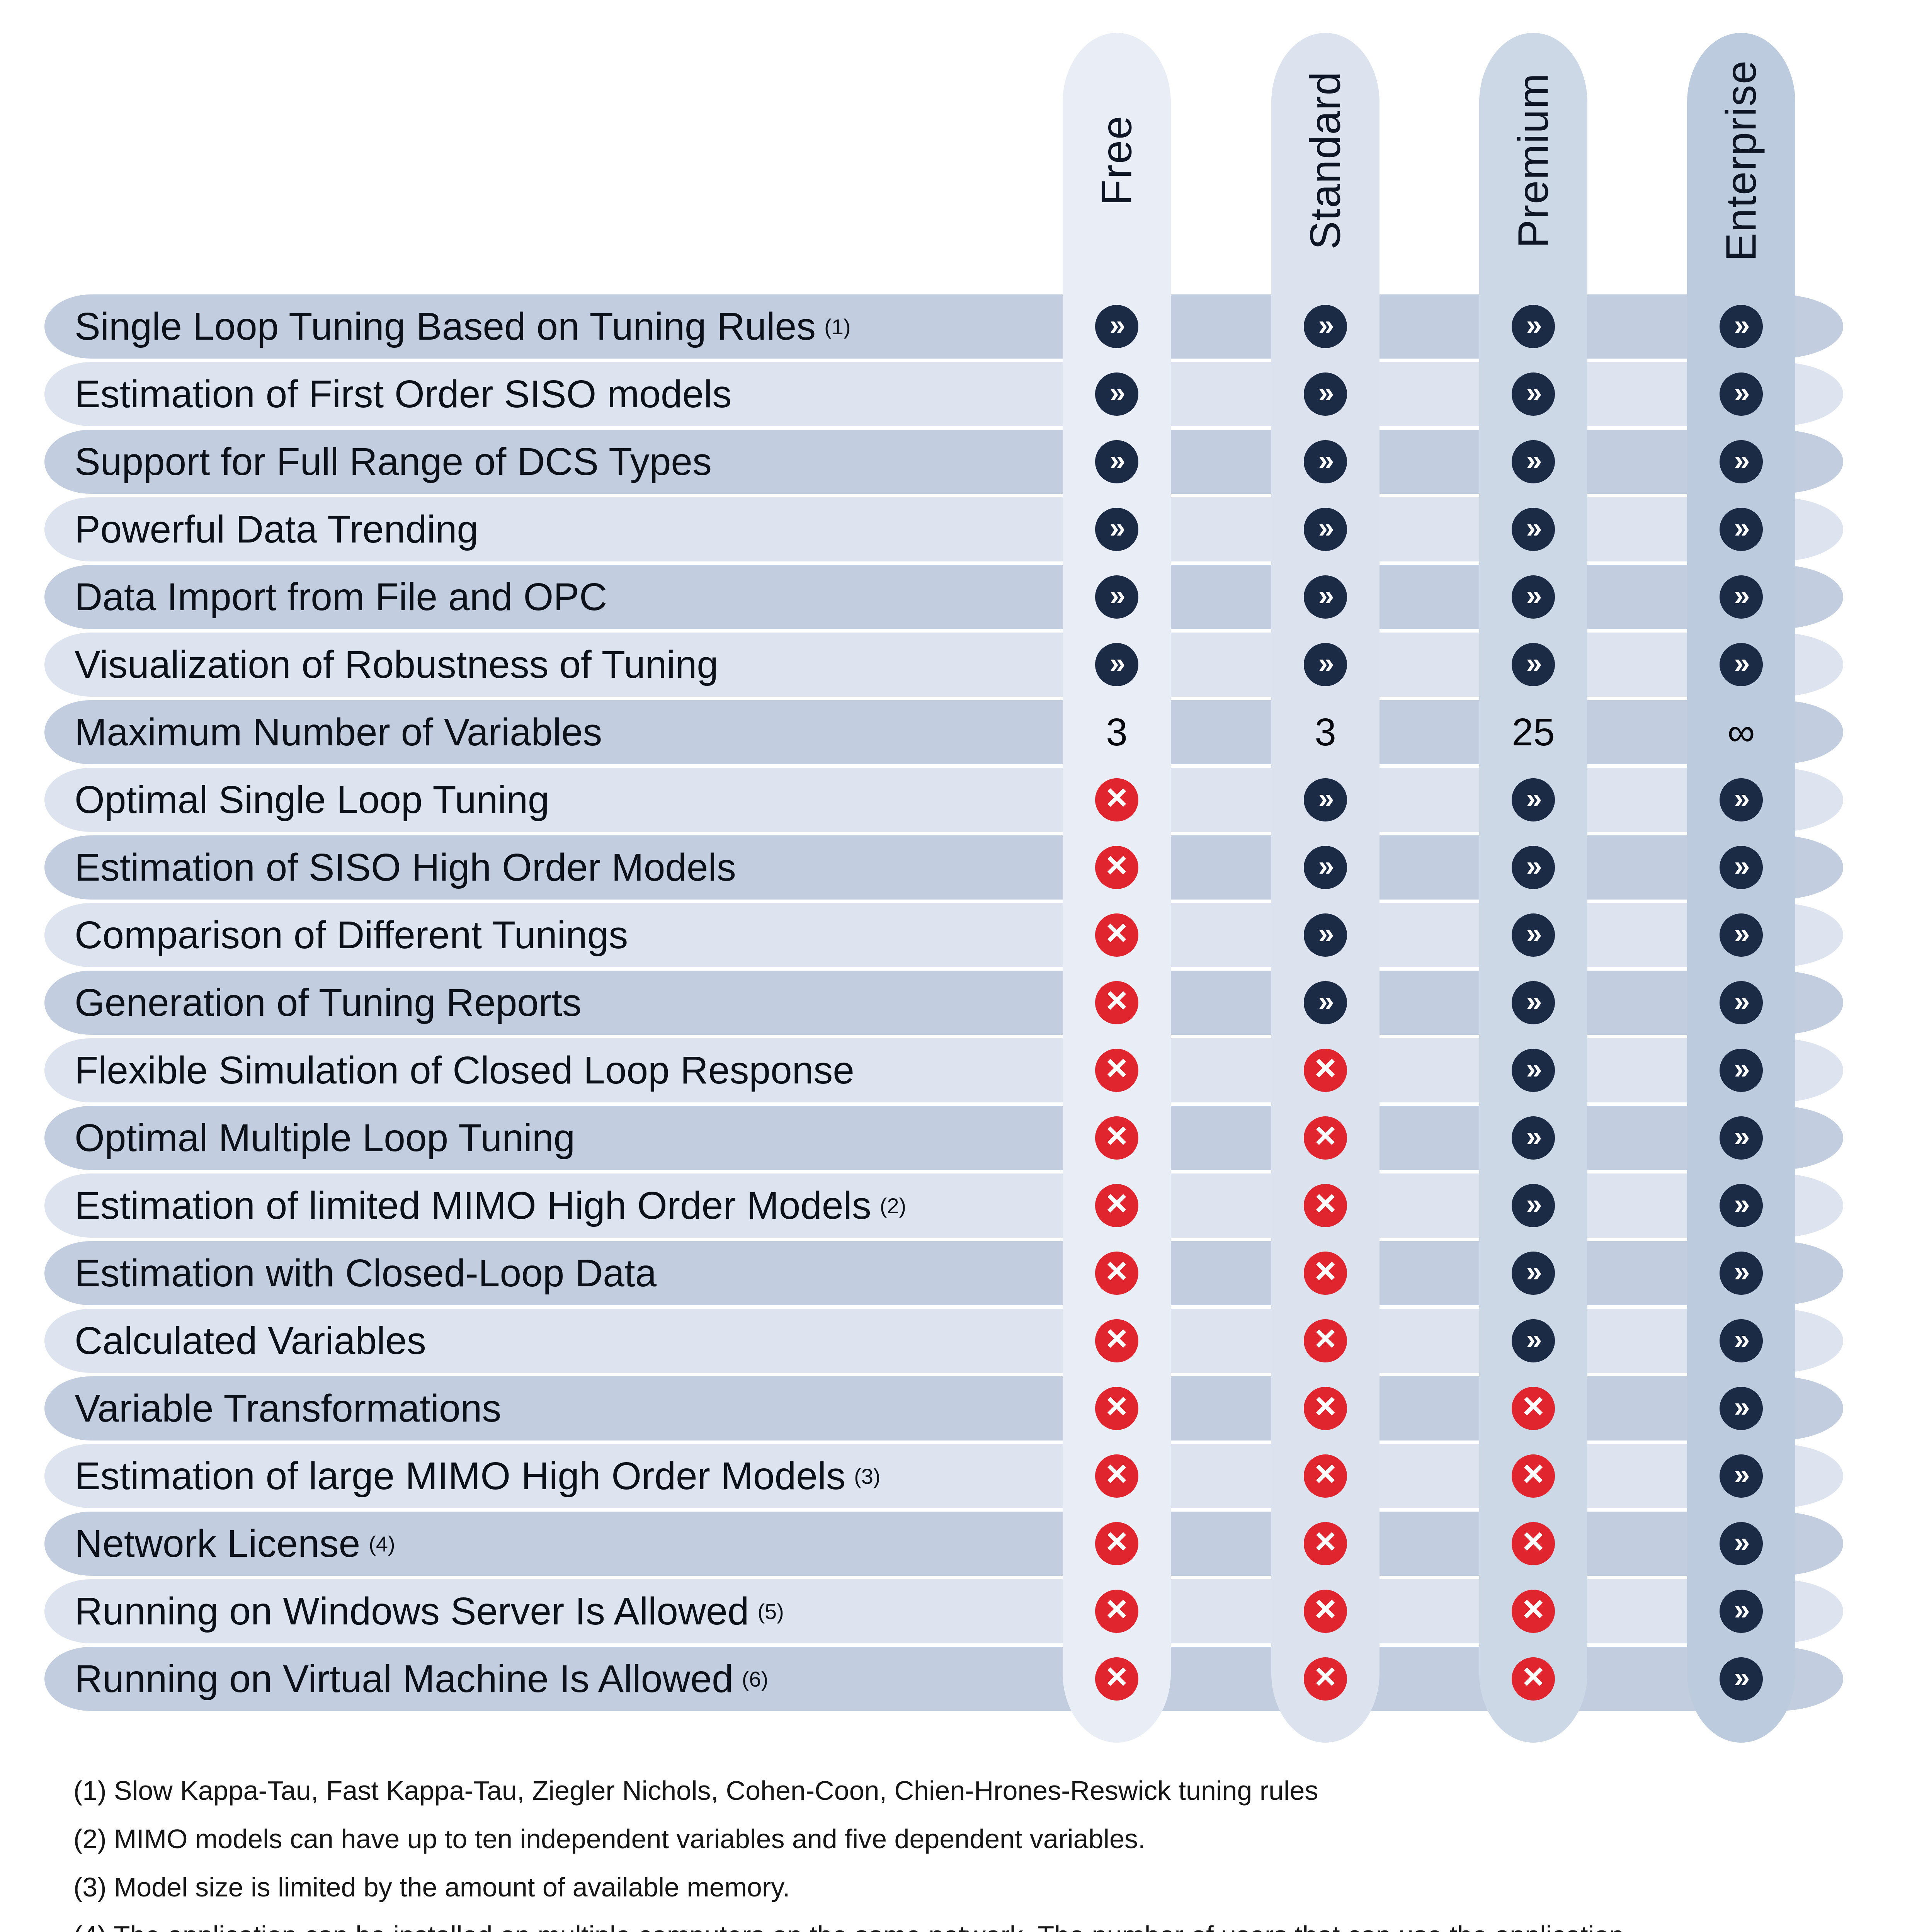  What do you see at coordinates (235, 1544) in the screenshot?
I see `feature-label: Network License (4)` at bounding box center [235, 1544].